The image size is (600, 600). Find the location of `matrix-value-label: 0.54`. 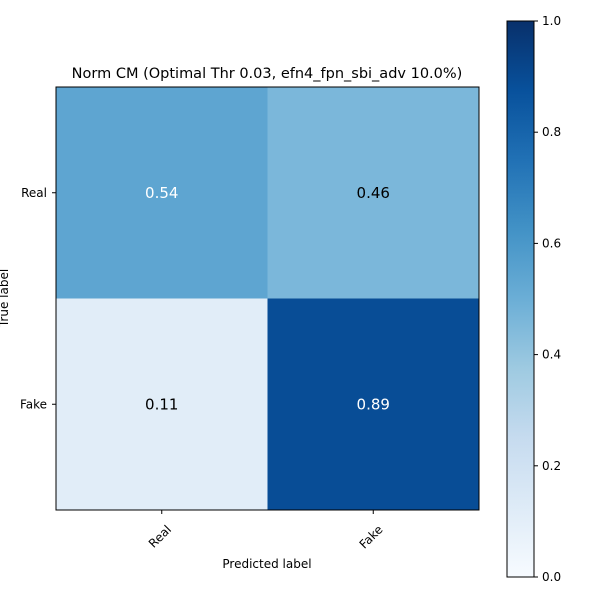

matrix-value-label: 0.54 is located at coordinates (161, 193).